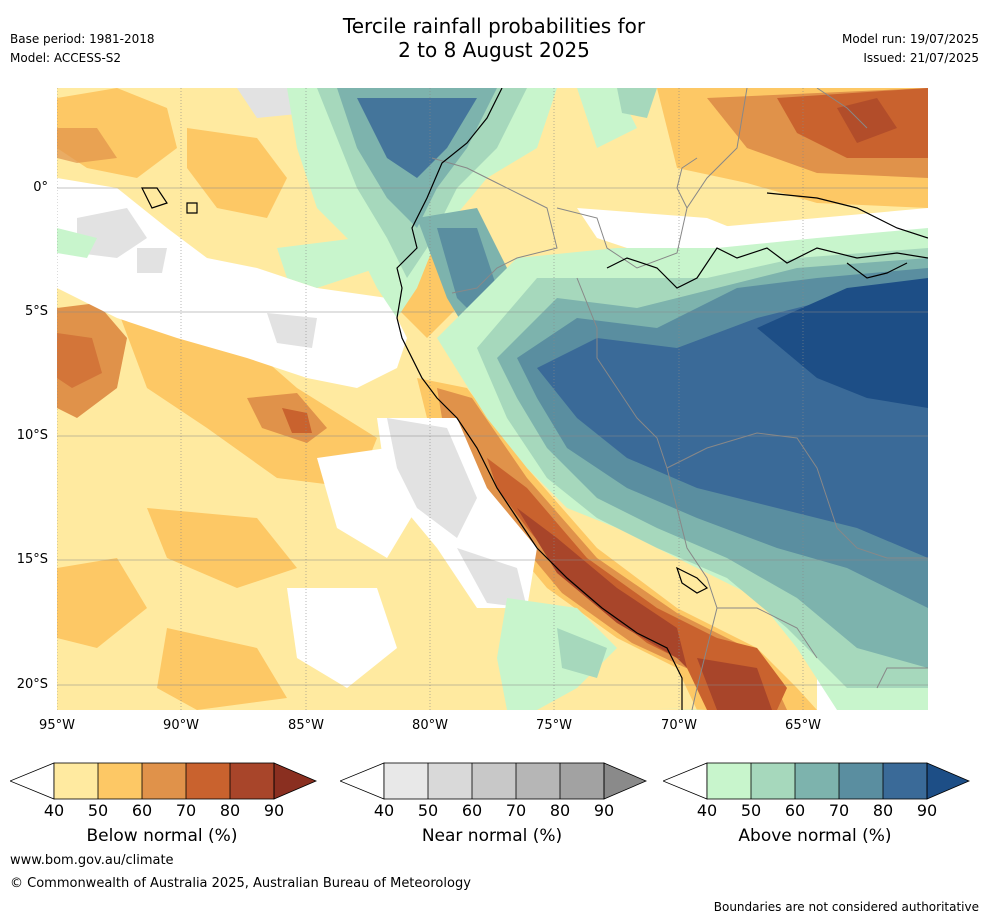 This screenshot has width=988, height=919. Describe the element at coordinates (560, 810) in the screenshot. I see `legend-near-tick: 80` at that location.